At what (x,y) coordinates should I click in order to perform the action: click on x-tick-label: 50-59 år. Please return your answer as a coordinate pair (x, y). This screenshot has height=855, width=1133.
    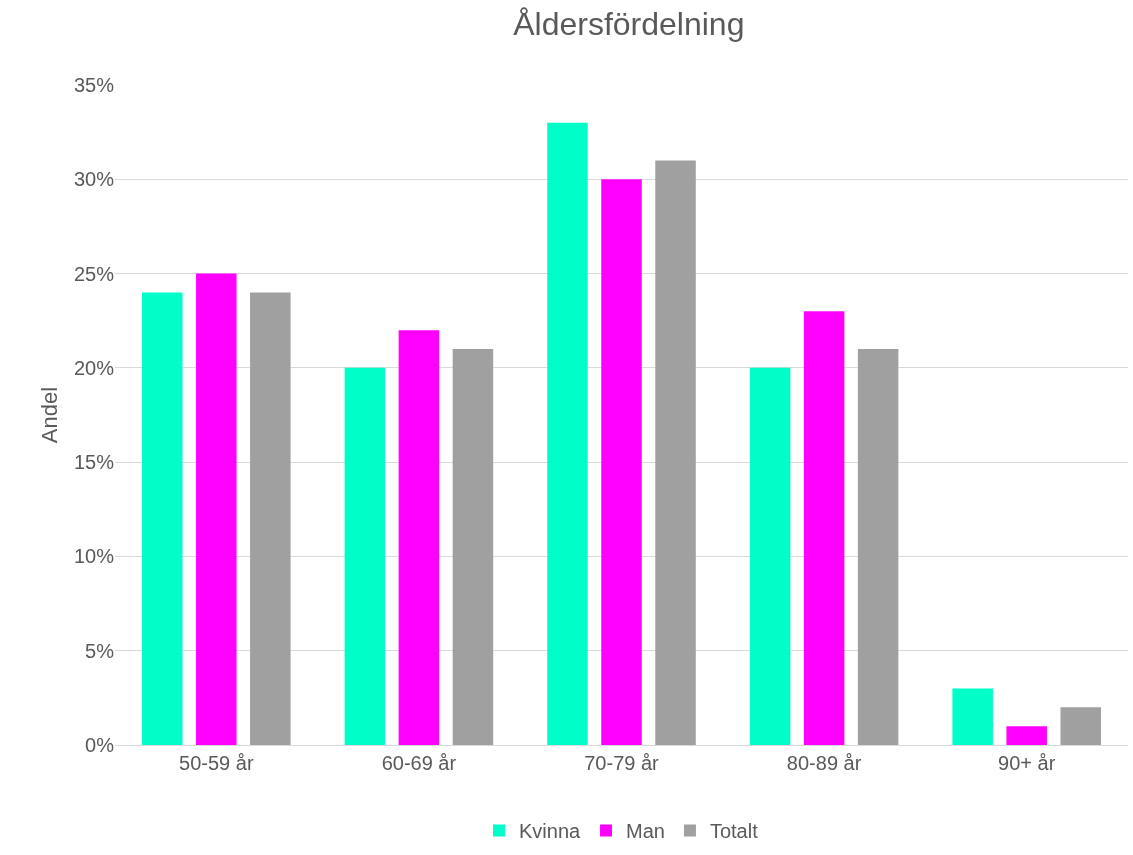
    Looking at the image, I should click on (216, 763).